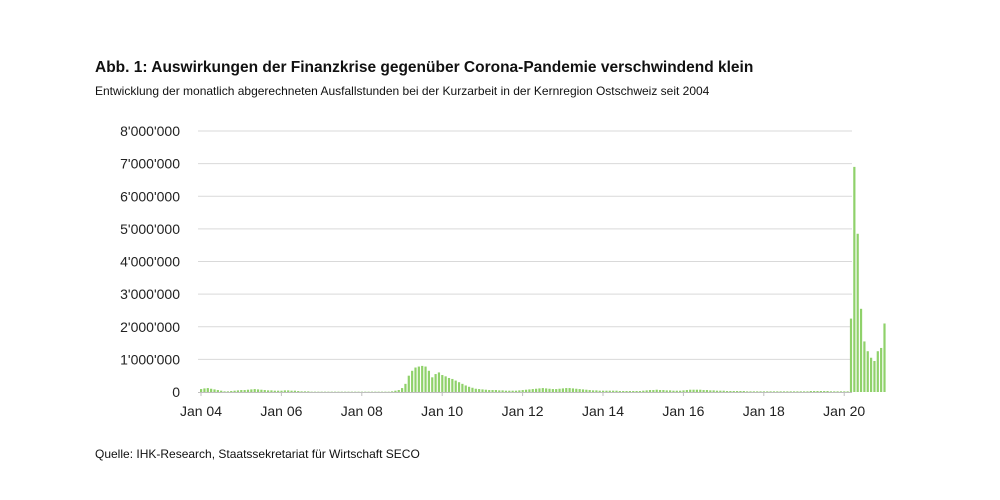 The height and width of the screenshot is (500, 1000). I want to click on y-tick-label: 4'000'000, so click(150, 262).